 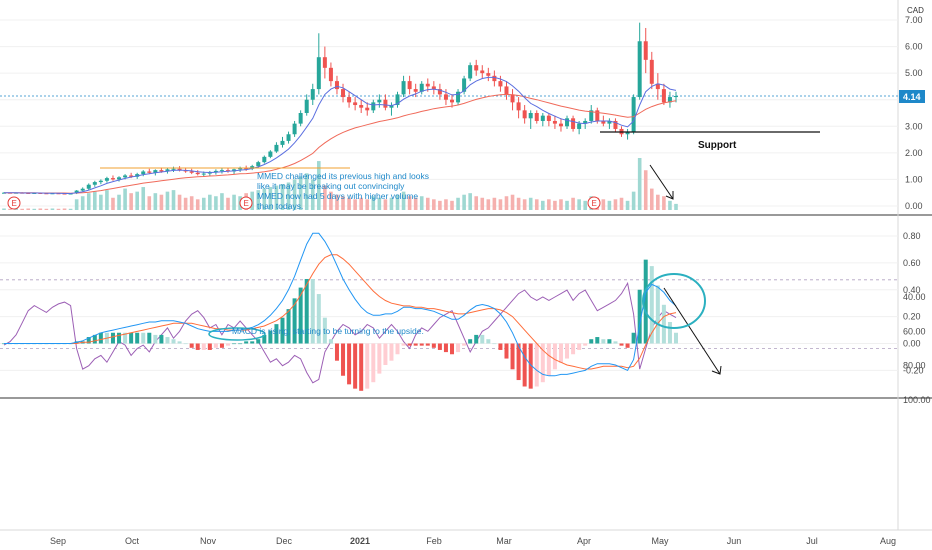 What do you see at coordinates (237, 334) in the screenshot?
I see `macd-cross-circle` at bounding box center [237, 334].